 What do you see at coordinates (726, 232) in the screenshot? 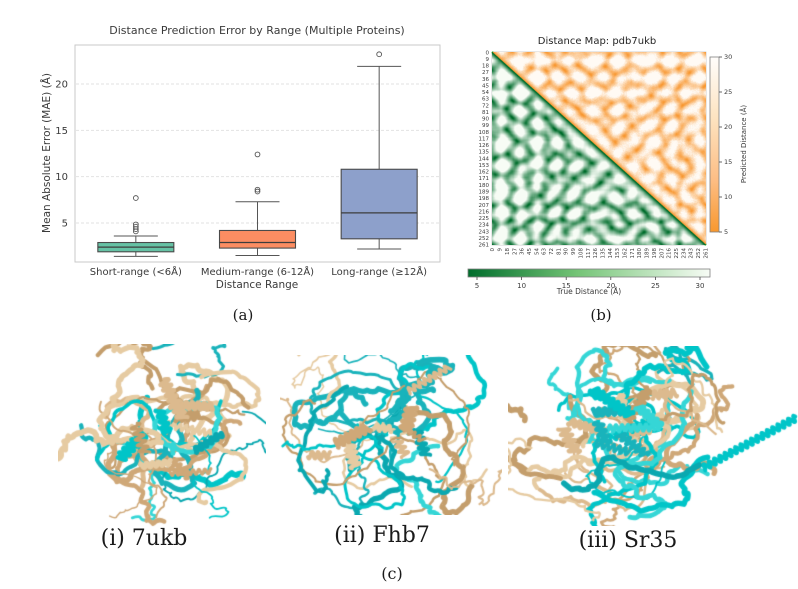
I see `colorbar-tick-label: 5` at bounding box center [726, 232].